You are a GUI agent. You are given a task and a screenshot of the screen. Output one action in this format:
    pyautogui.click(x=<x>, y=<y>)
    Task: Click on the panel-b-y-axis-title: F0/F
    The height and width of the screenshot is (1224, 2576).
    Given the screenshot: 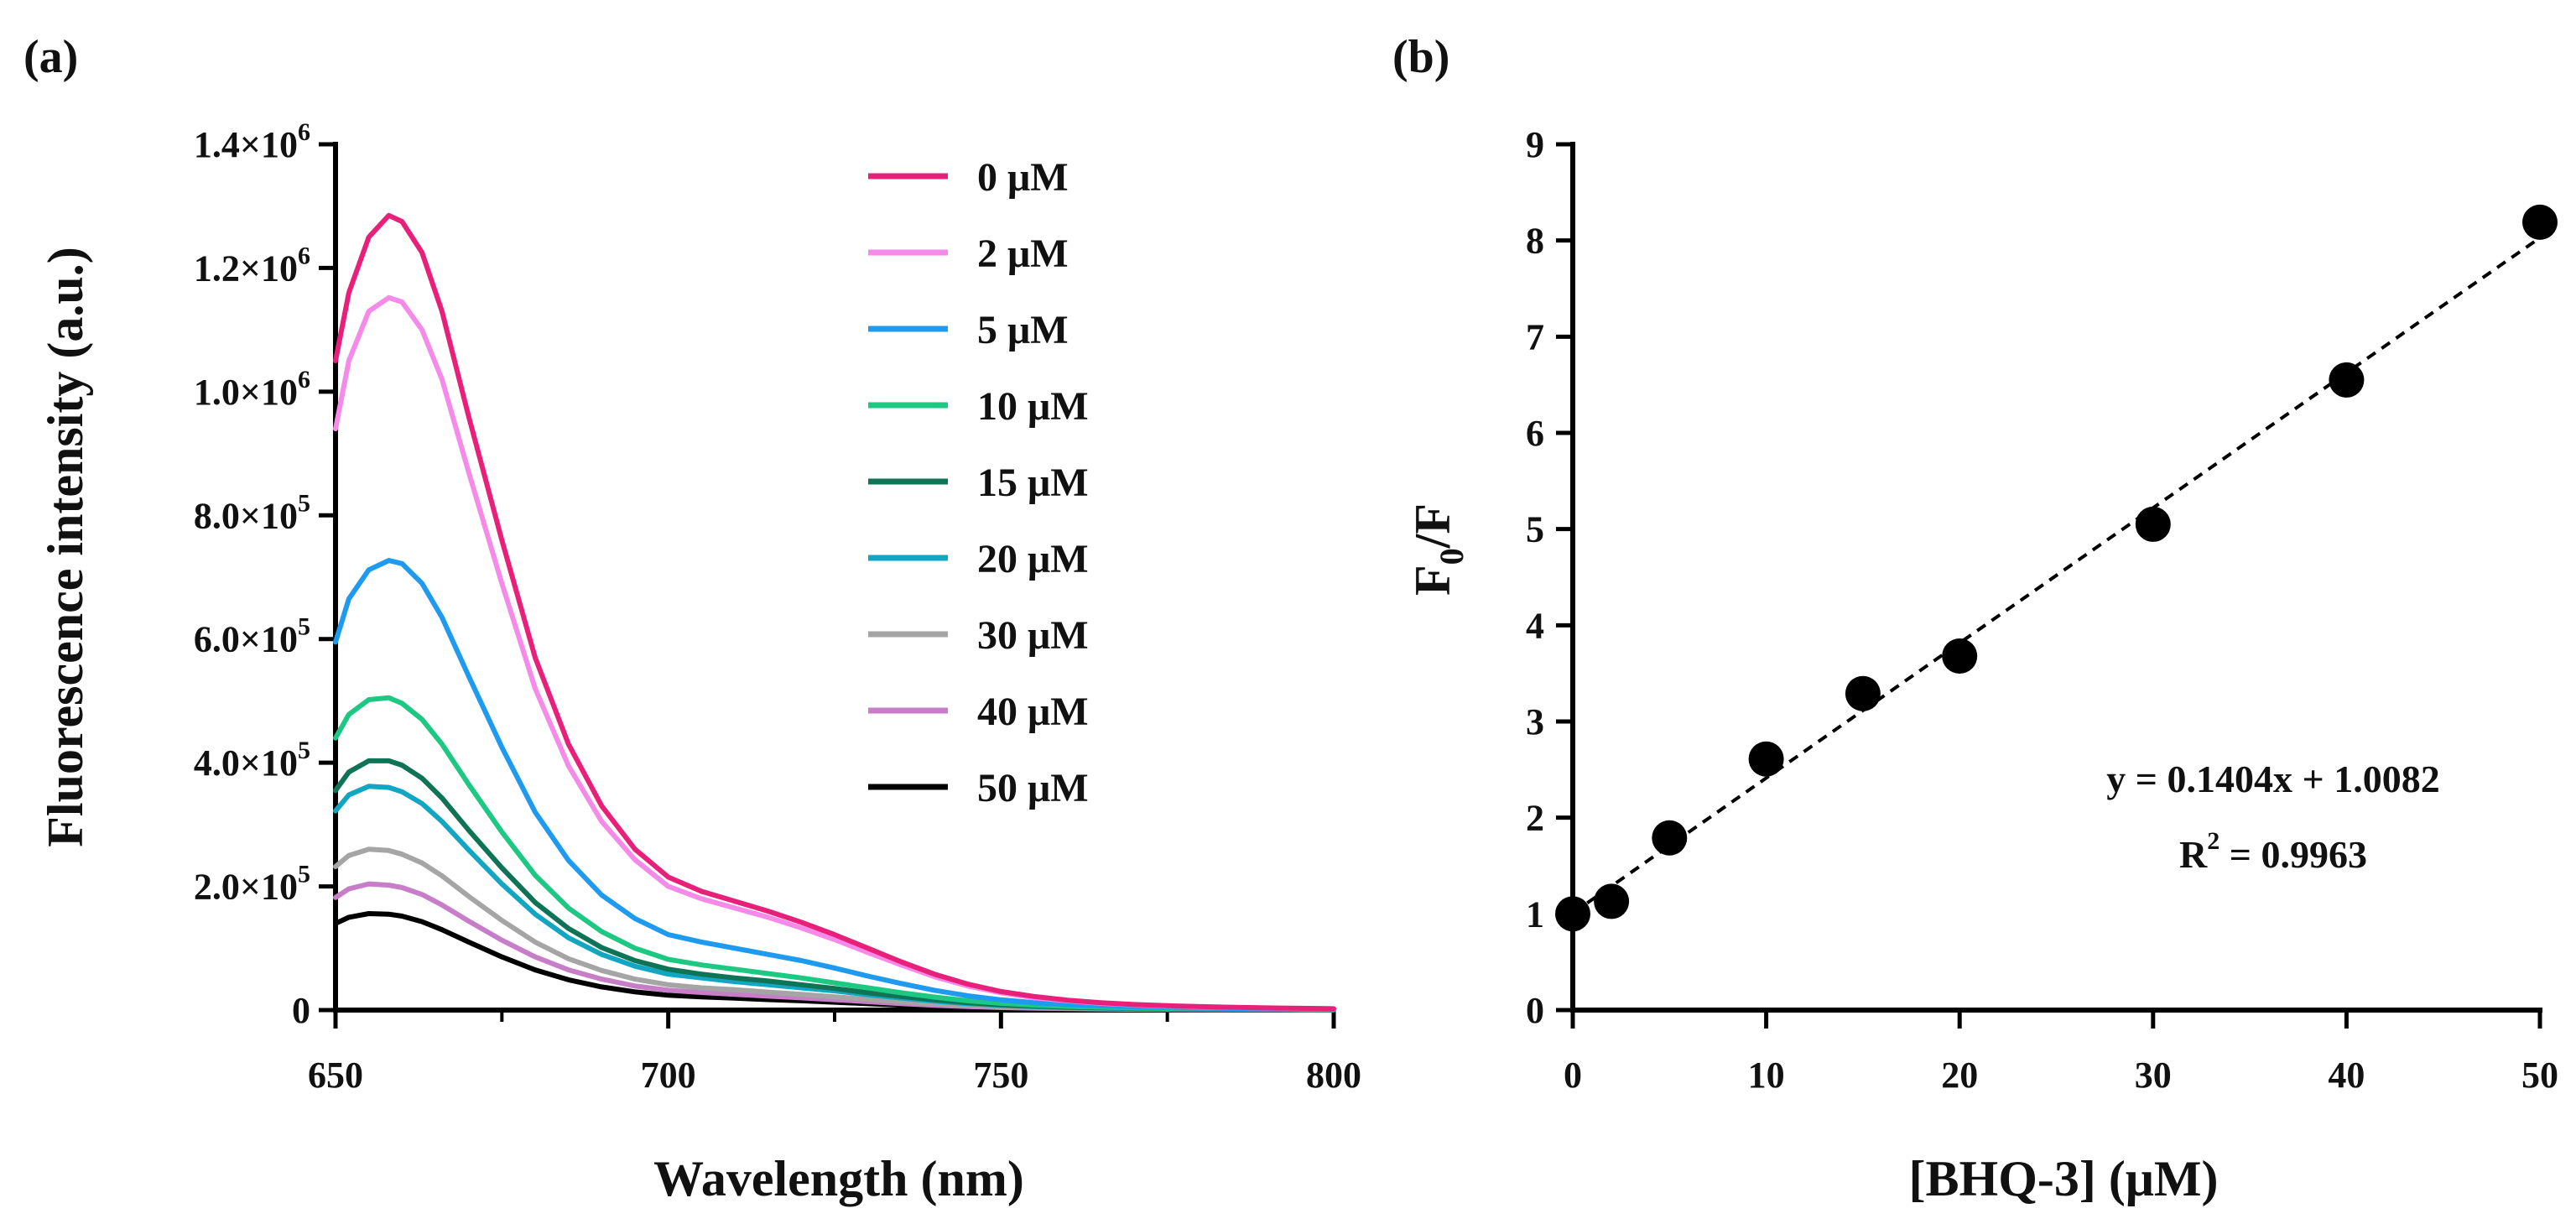 What is the action you would take?
    pyautogui.click(x=1437, y=549)
    